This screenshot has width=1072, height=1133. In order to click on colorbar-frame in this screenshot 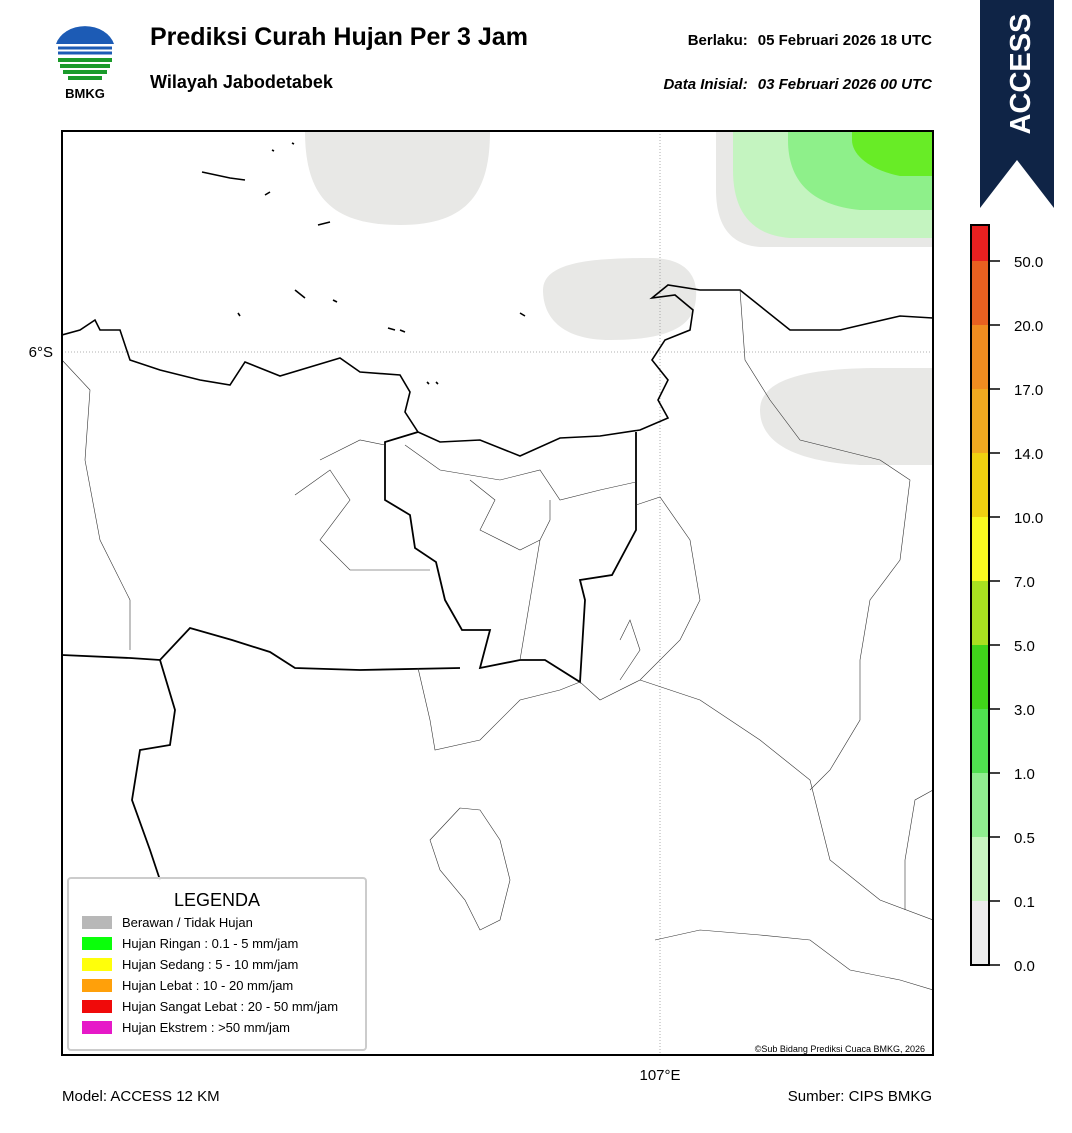, I will do `click(980, 595)`.